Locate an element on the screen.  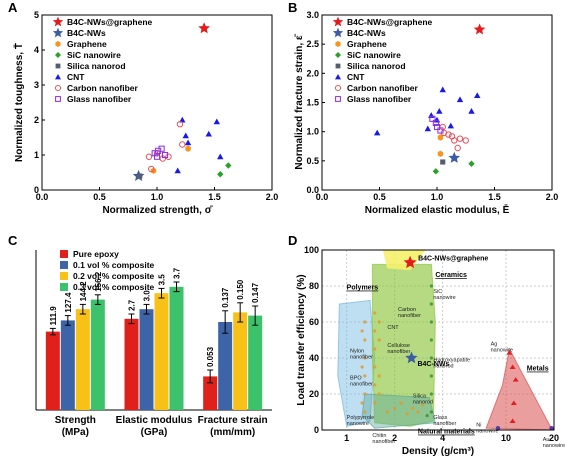
y-tick-label: 1.5 is located at coordinates (312, 103).